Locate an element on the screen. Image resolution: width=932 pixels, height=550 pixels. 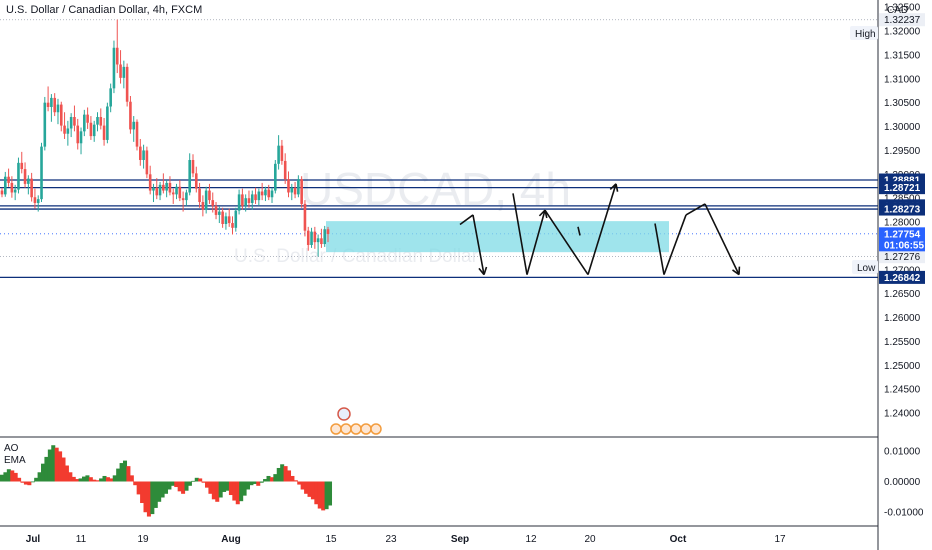
price-tick-label: 1.24500 is located at coordinates (902, 390).